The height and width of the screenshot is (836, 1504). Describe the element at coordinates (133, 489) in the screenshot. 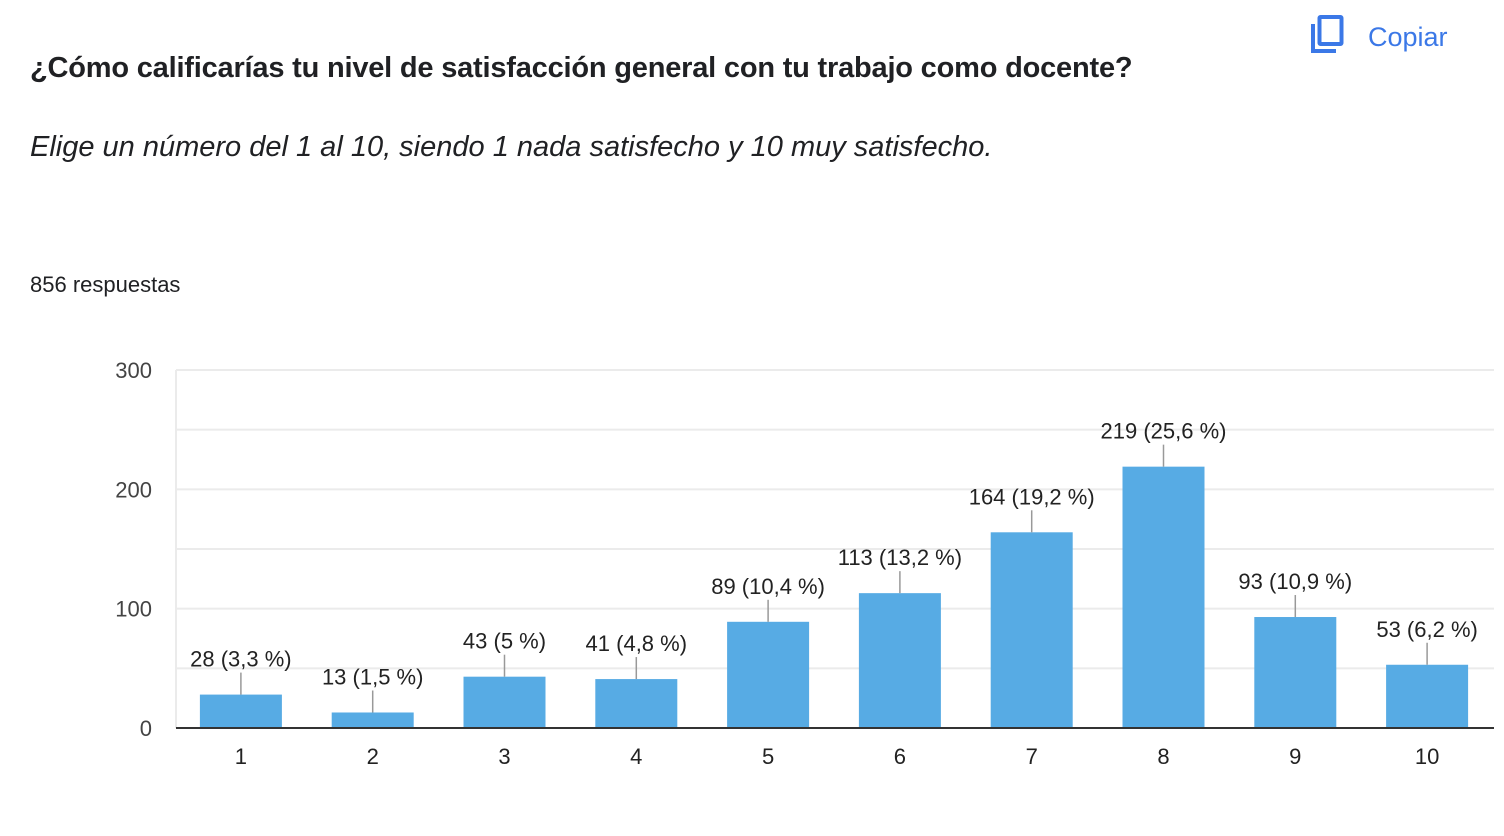

I see `y-tick-label: 200` at that location.